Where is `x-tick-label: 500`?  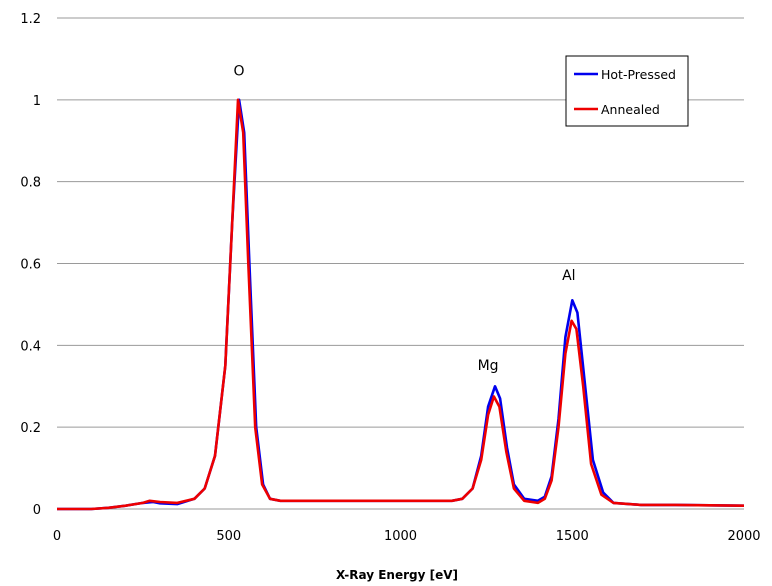 x-tick-label: 500 is located at coordinates (228, 536).